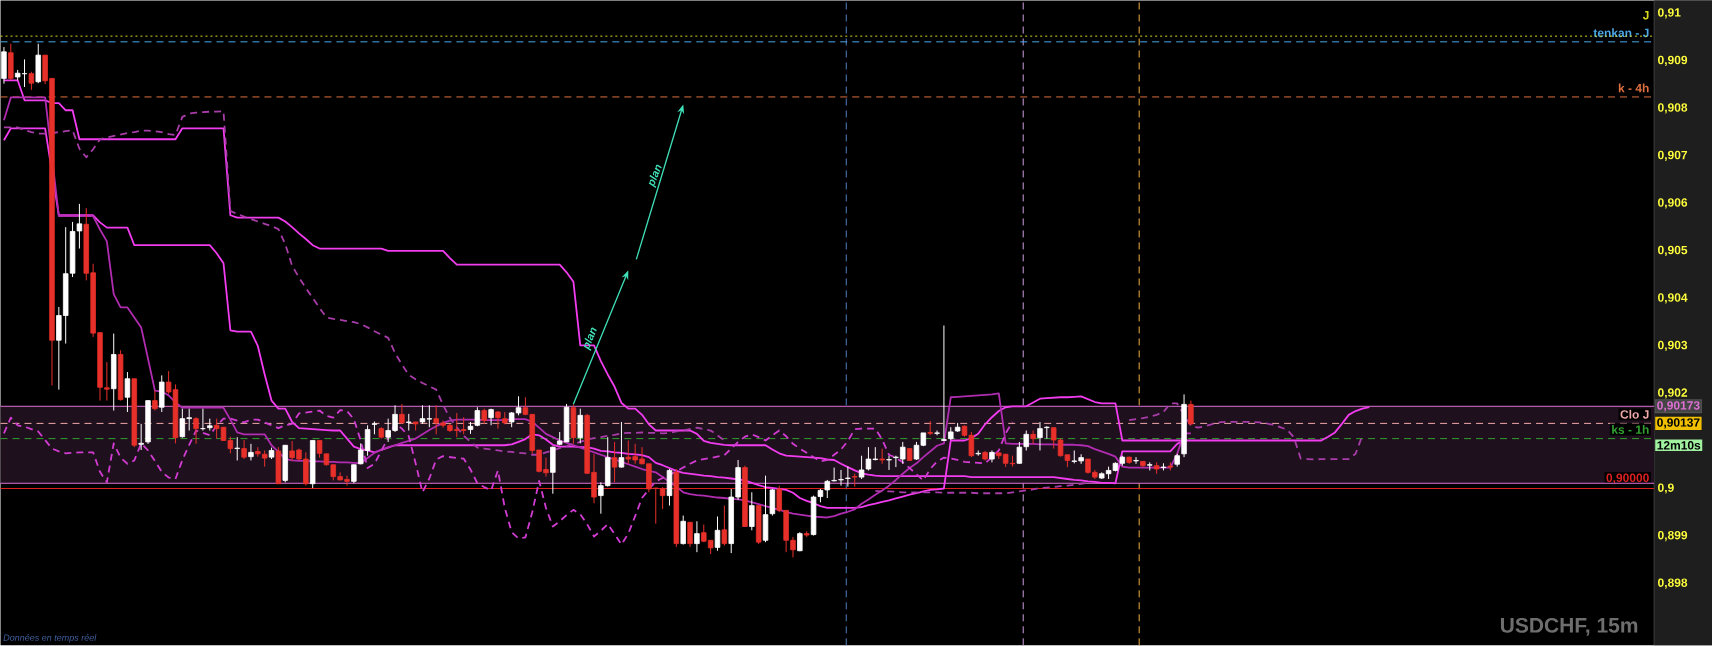  What do you see at coordinates (1630, 429) in the screenshot?
I see `ref-line-label: ks - 1h` at bounding box center [1630, 429].